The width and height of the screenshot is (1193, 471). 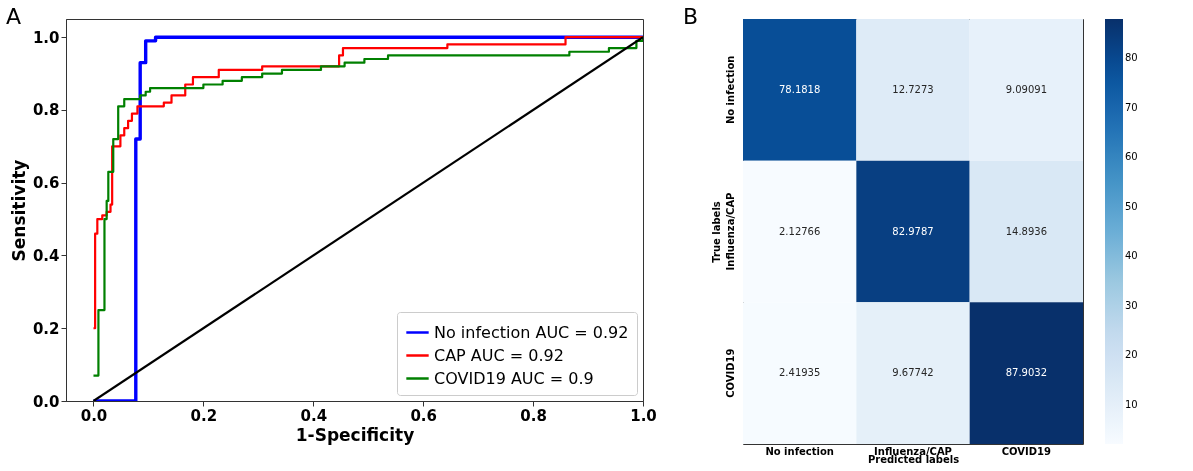 What do you see at coordinates (643, 415) in the screenshot?
I see `x-tick-label: 1.0` at bounding box center [643, 415].